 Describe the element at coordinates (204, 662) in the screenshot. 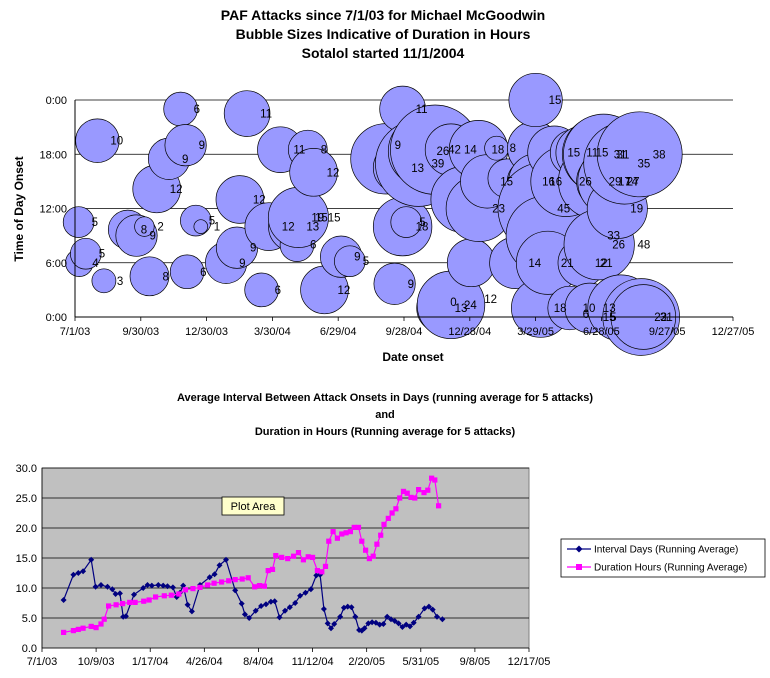

I see `line-x-tick-label: 4/26/04` at that location.